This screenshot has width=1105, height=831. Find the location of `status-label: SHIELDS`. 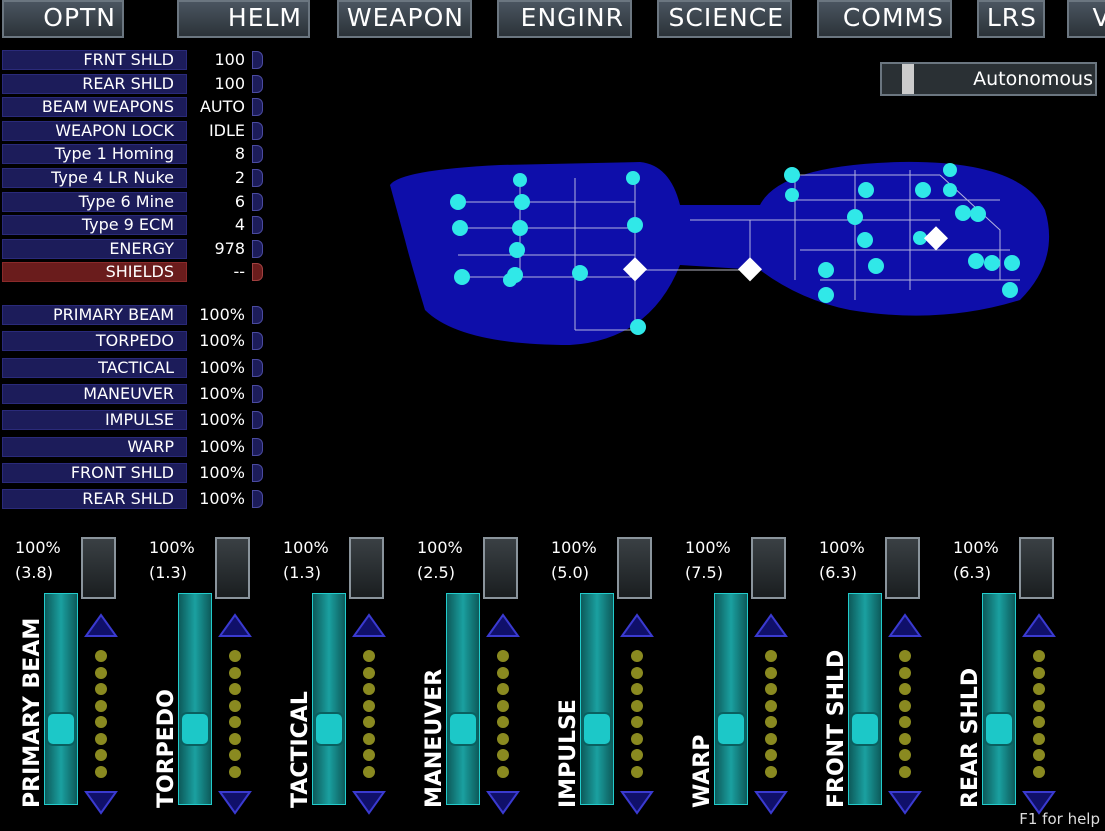

status-label: SHIELDS is located at coordinates (94, 272).